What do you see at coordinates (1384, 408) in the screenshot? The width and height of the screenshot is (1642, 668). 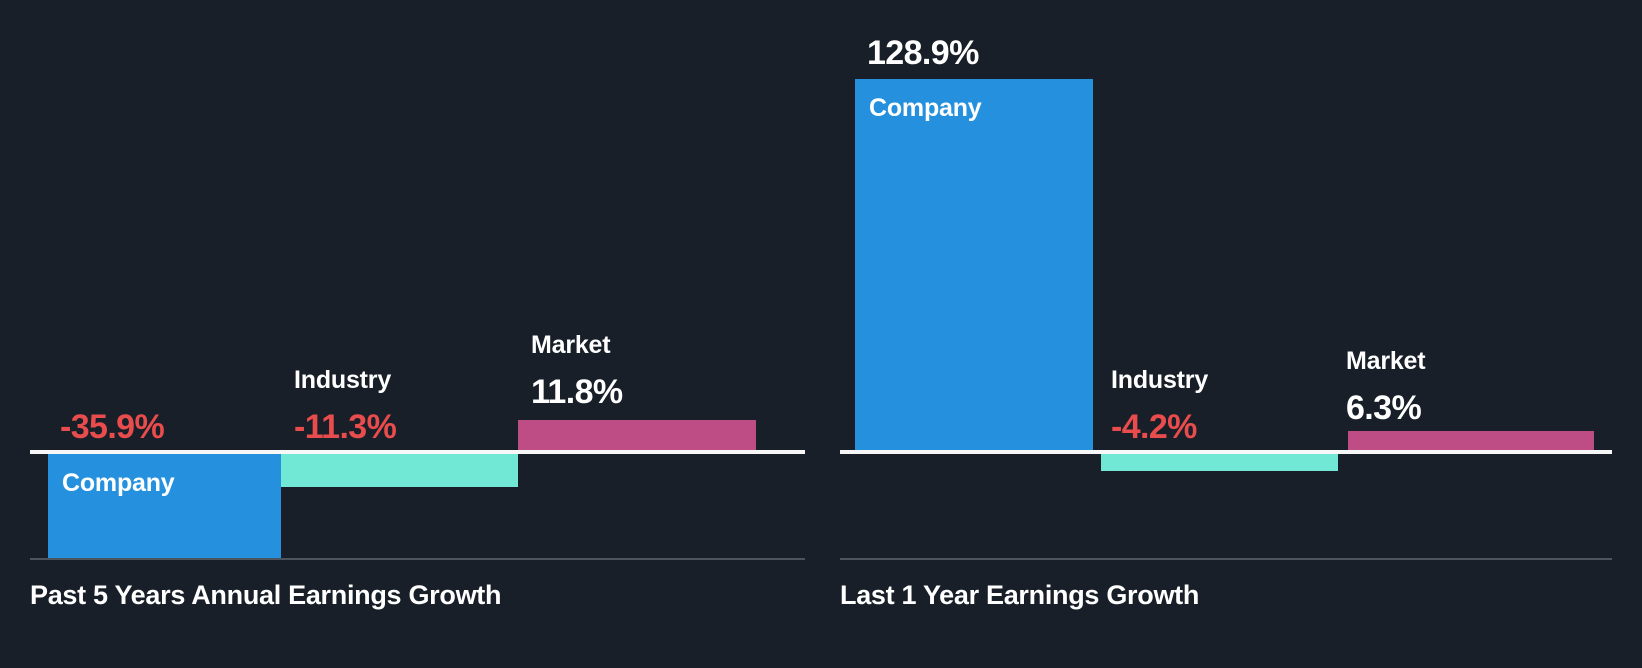 I see `bar-value-market-right: 6.3%` at bounding box center [1384, 408].